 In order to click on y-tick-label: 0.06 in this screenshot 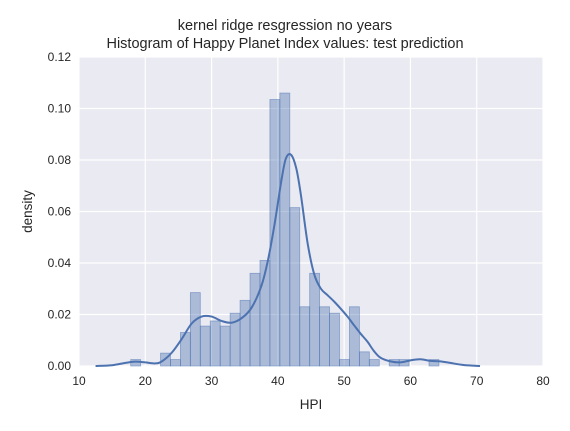, I will do `click(60, 212)`.